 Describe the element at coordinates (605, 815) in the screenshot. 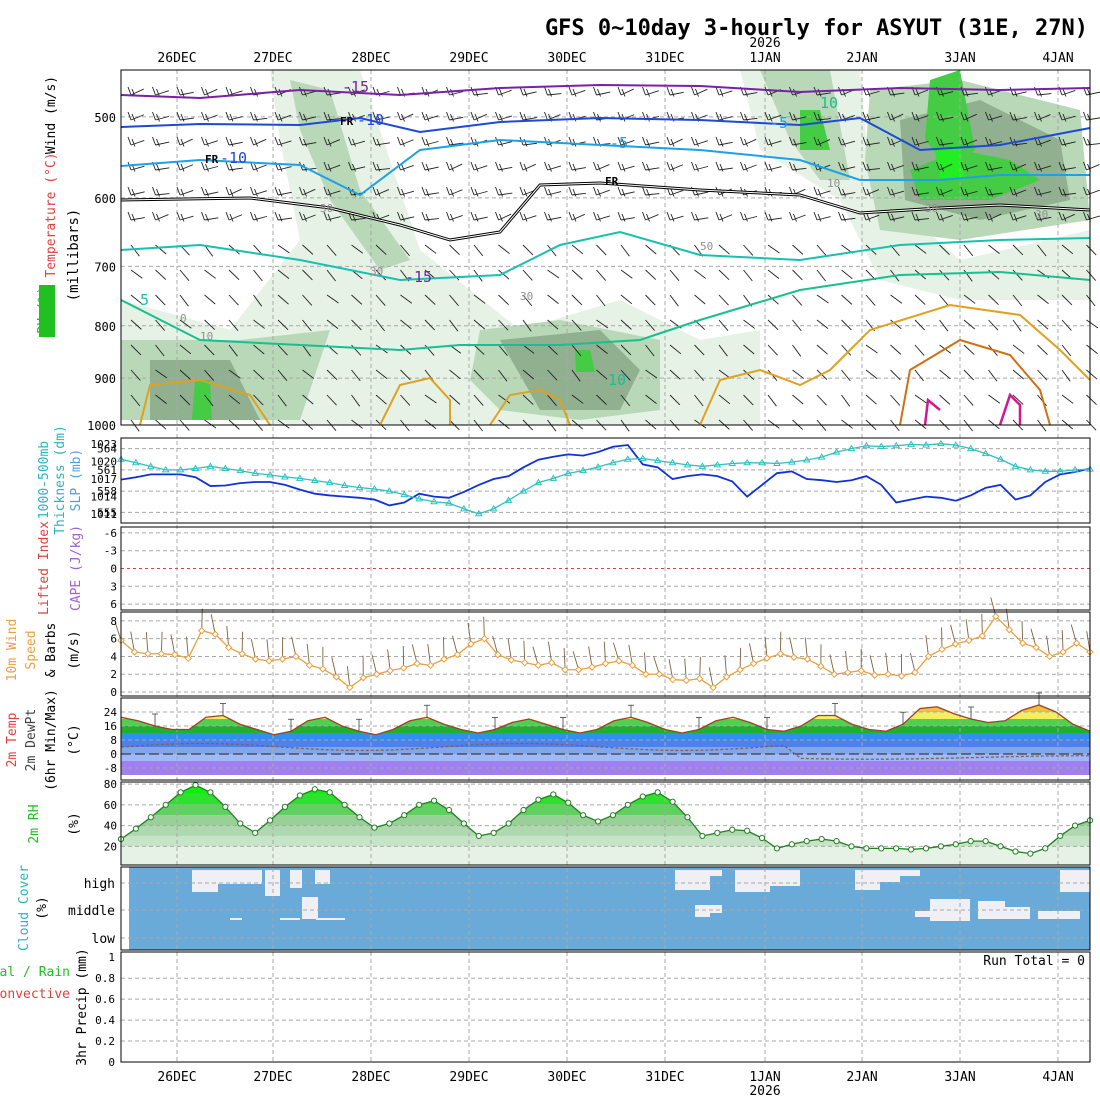

I see `rh-bands` at that location.